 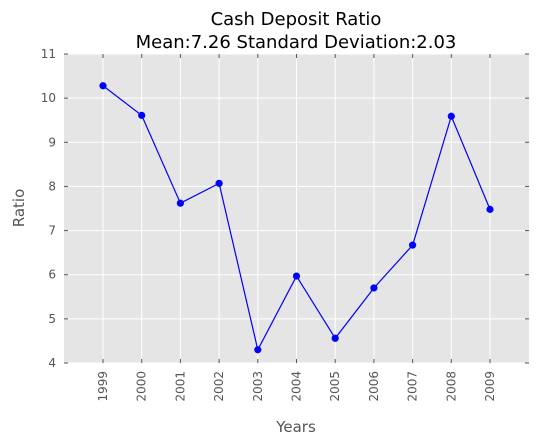 What do you see at coordinates (52, 275) in the screenshot?
I see `y-tick-label: 6` at bounding box center [52, 275].